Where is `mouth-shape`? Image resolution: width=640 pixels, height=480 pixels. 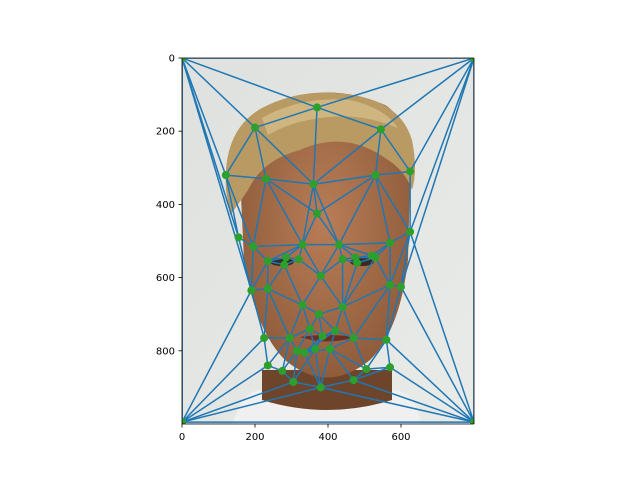 mouth-shape is located at coordinates (327, 338).